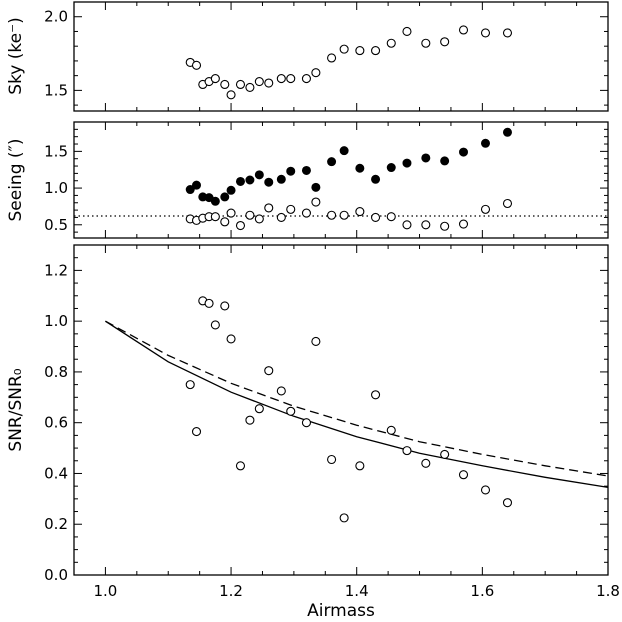  I want to click on snr-y-tick-label: 0.2, so click(56, 524).